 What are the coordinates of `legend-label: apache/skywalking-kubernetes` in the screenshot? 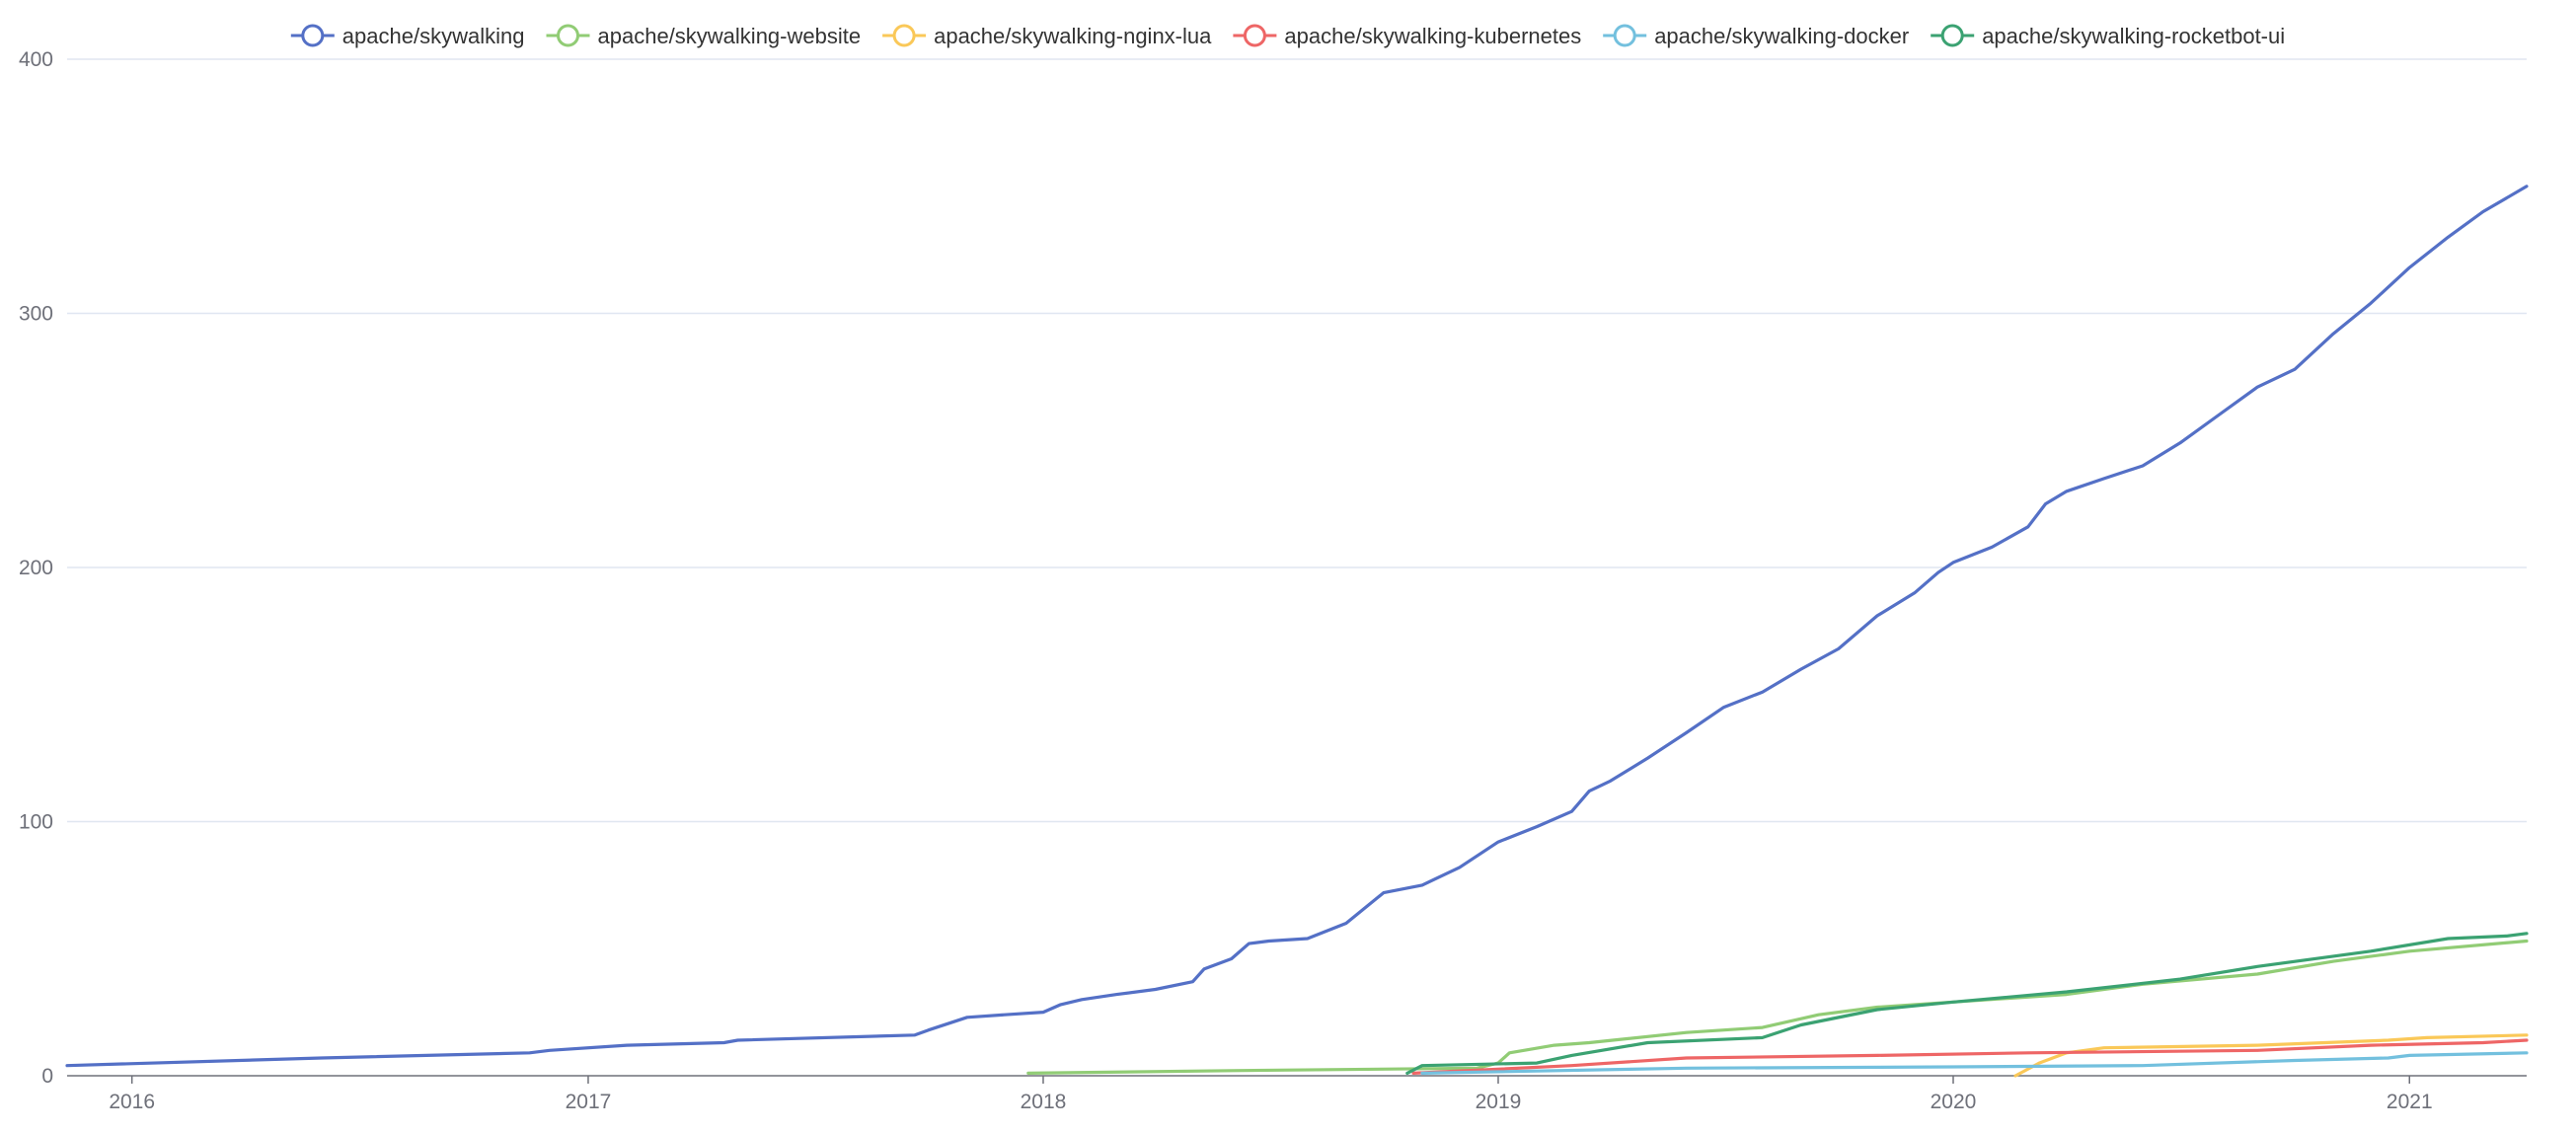 It's located at (1433, 36).